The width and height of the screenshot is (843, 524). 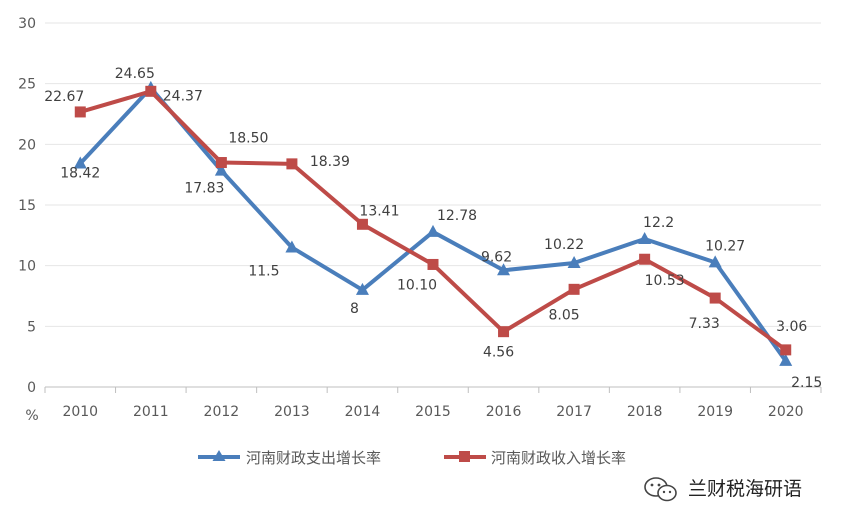 What do you see at coordinates (204, 189) in the screenshot?
I see `data-label: 17.83` at bounding box center [204, 189].